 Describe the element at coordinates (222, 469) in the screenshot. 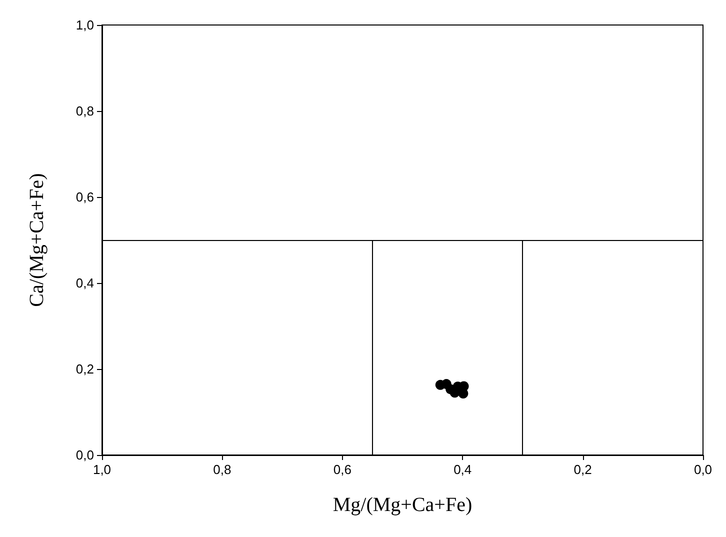

I see `x-tick-label: 0,8` at that location.